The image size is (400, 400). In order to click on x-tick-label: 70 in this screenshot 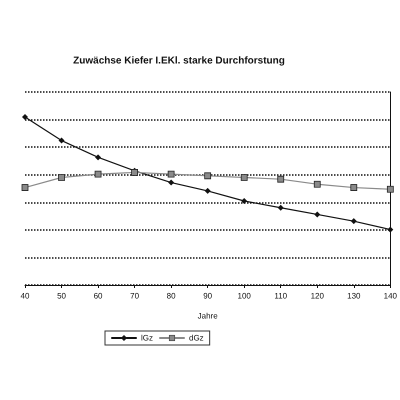, I will do `click(135, 296)`.